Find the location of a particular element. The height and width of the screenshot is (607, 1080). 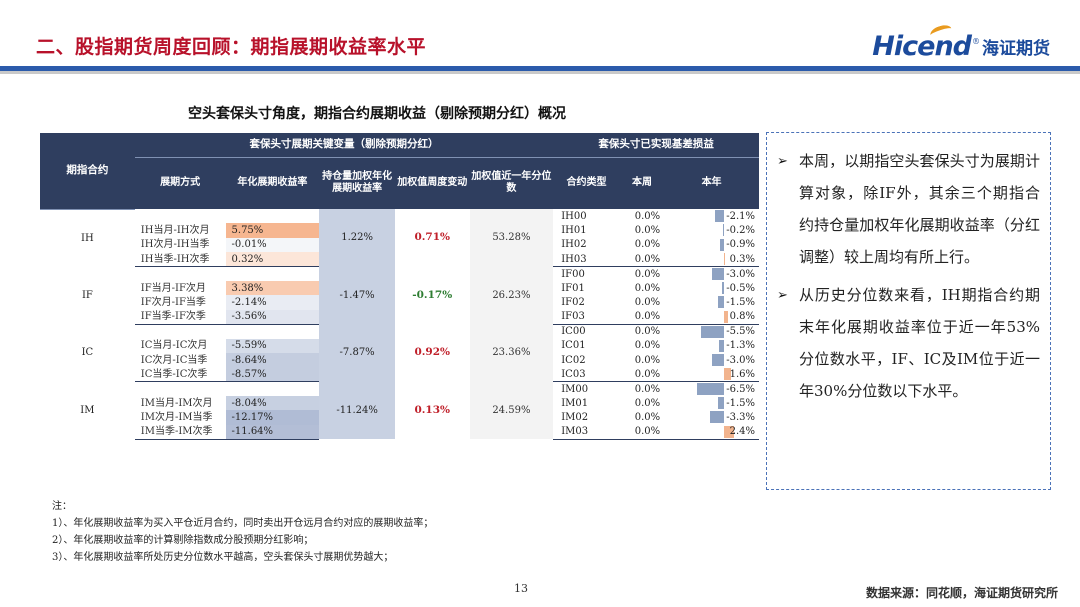

col-method: 展期方式 is located at coordinates (180, 183).